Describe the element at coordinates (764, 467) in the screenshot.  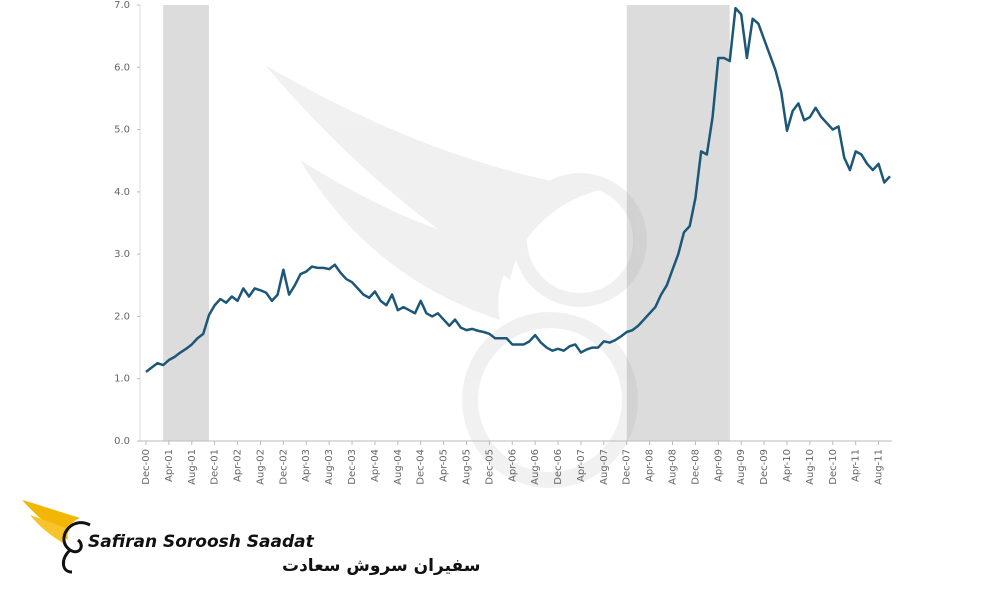
I see `x-tick-label: Dec-09` at that location.